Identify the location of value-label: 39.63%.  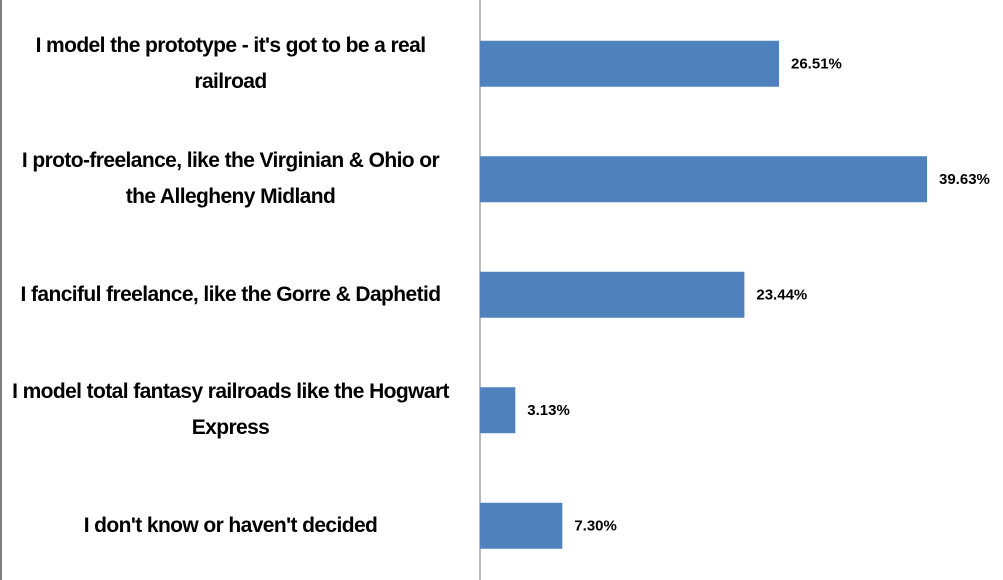
(964, 179).